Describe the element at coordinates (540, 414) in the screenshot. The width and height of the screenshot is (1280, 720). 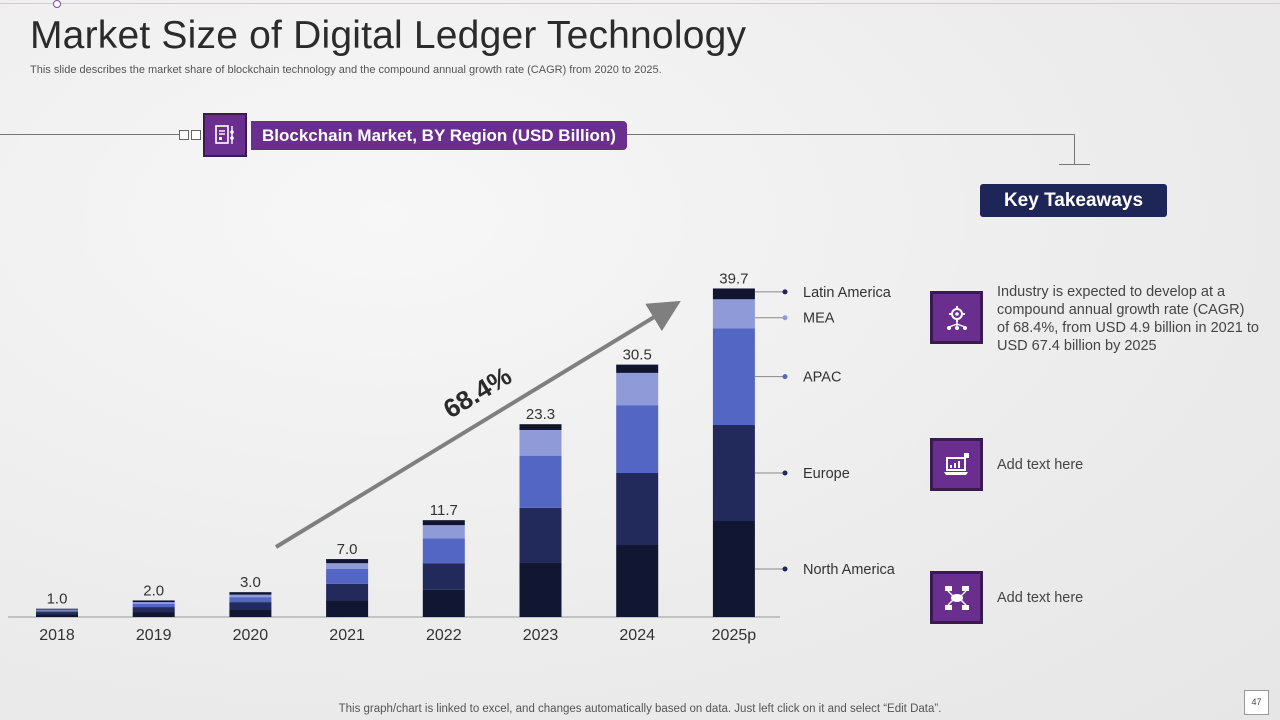
I see `total-label-2023: 23.3` at that location.